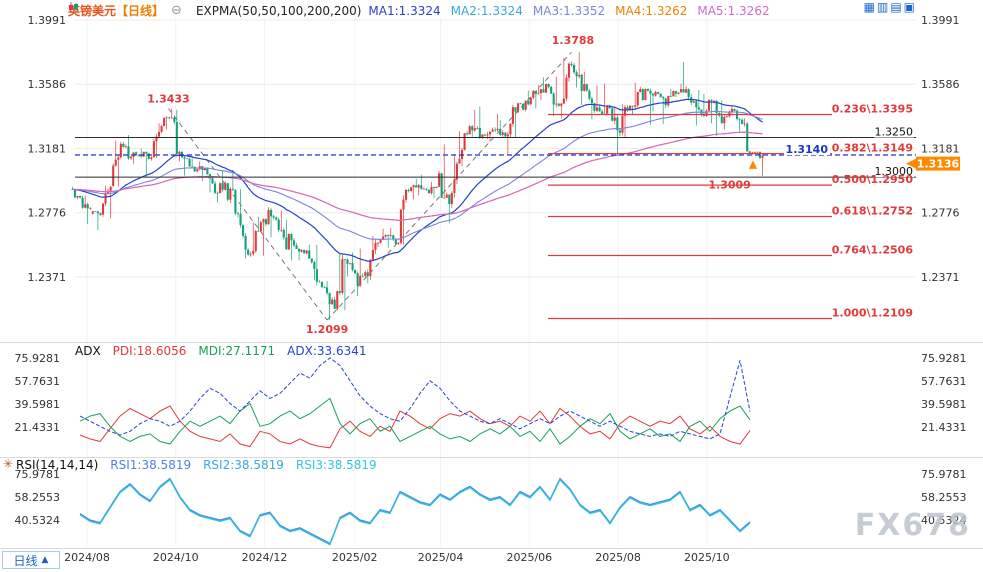 The height and width of the screenshot is (572, 983). What do you see at coordinates (237, 351) in the screenshot?
I see `adx-mdi-value: MDI:27.1171` at bounding box center [237, 351].